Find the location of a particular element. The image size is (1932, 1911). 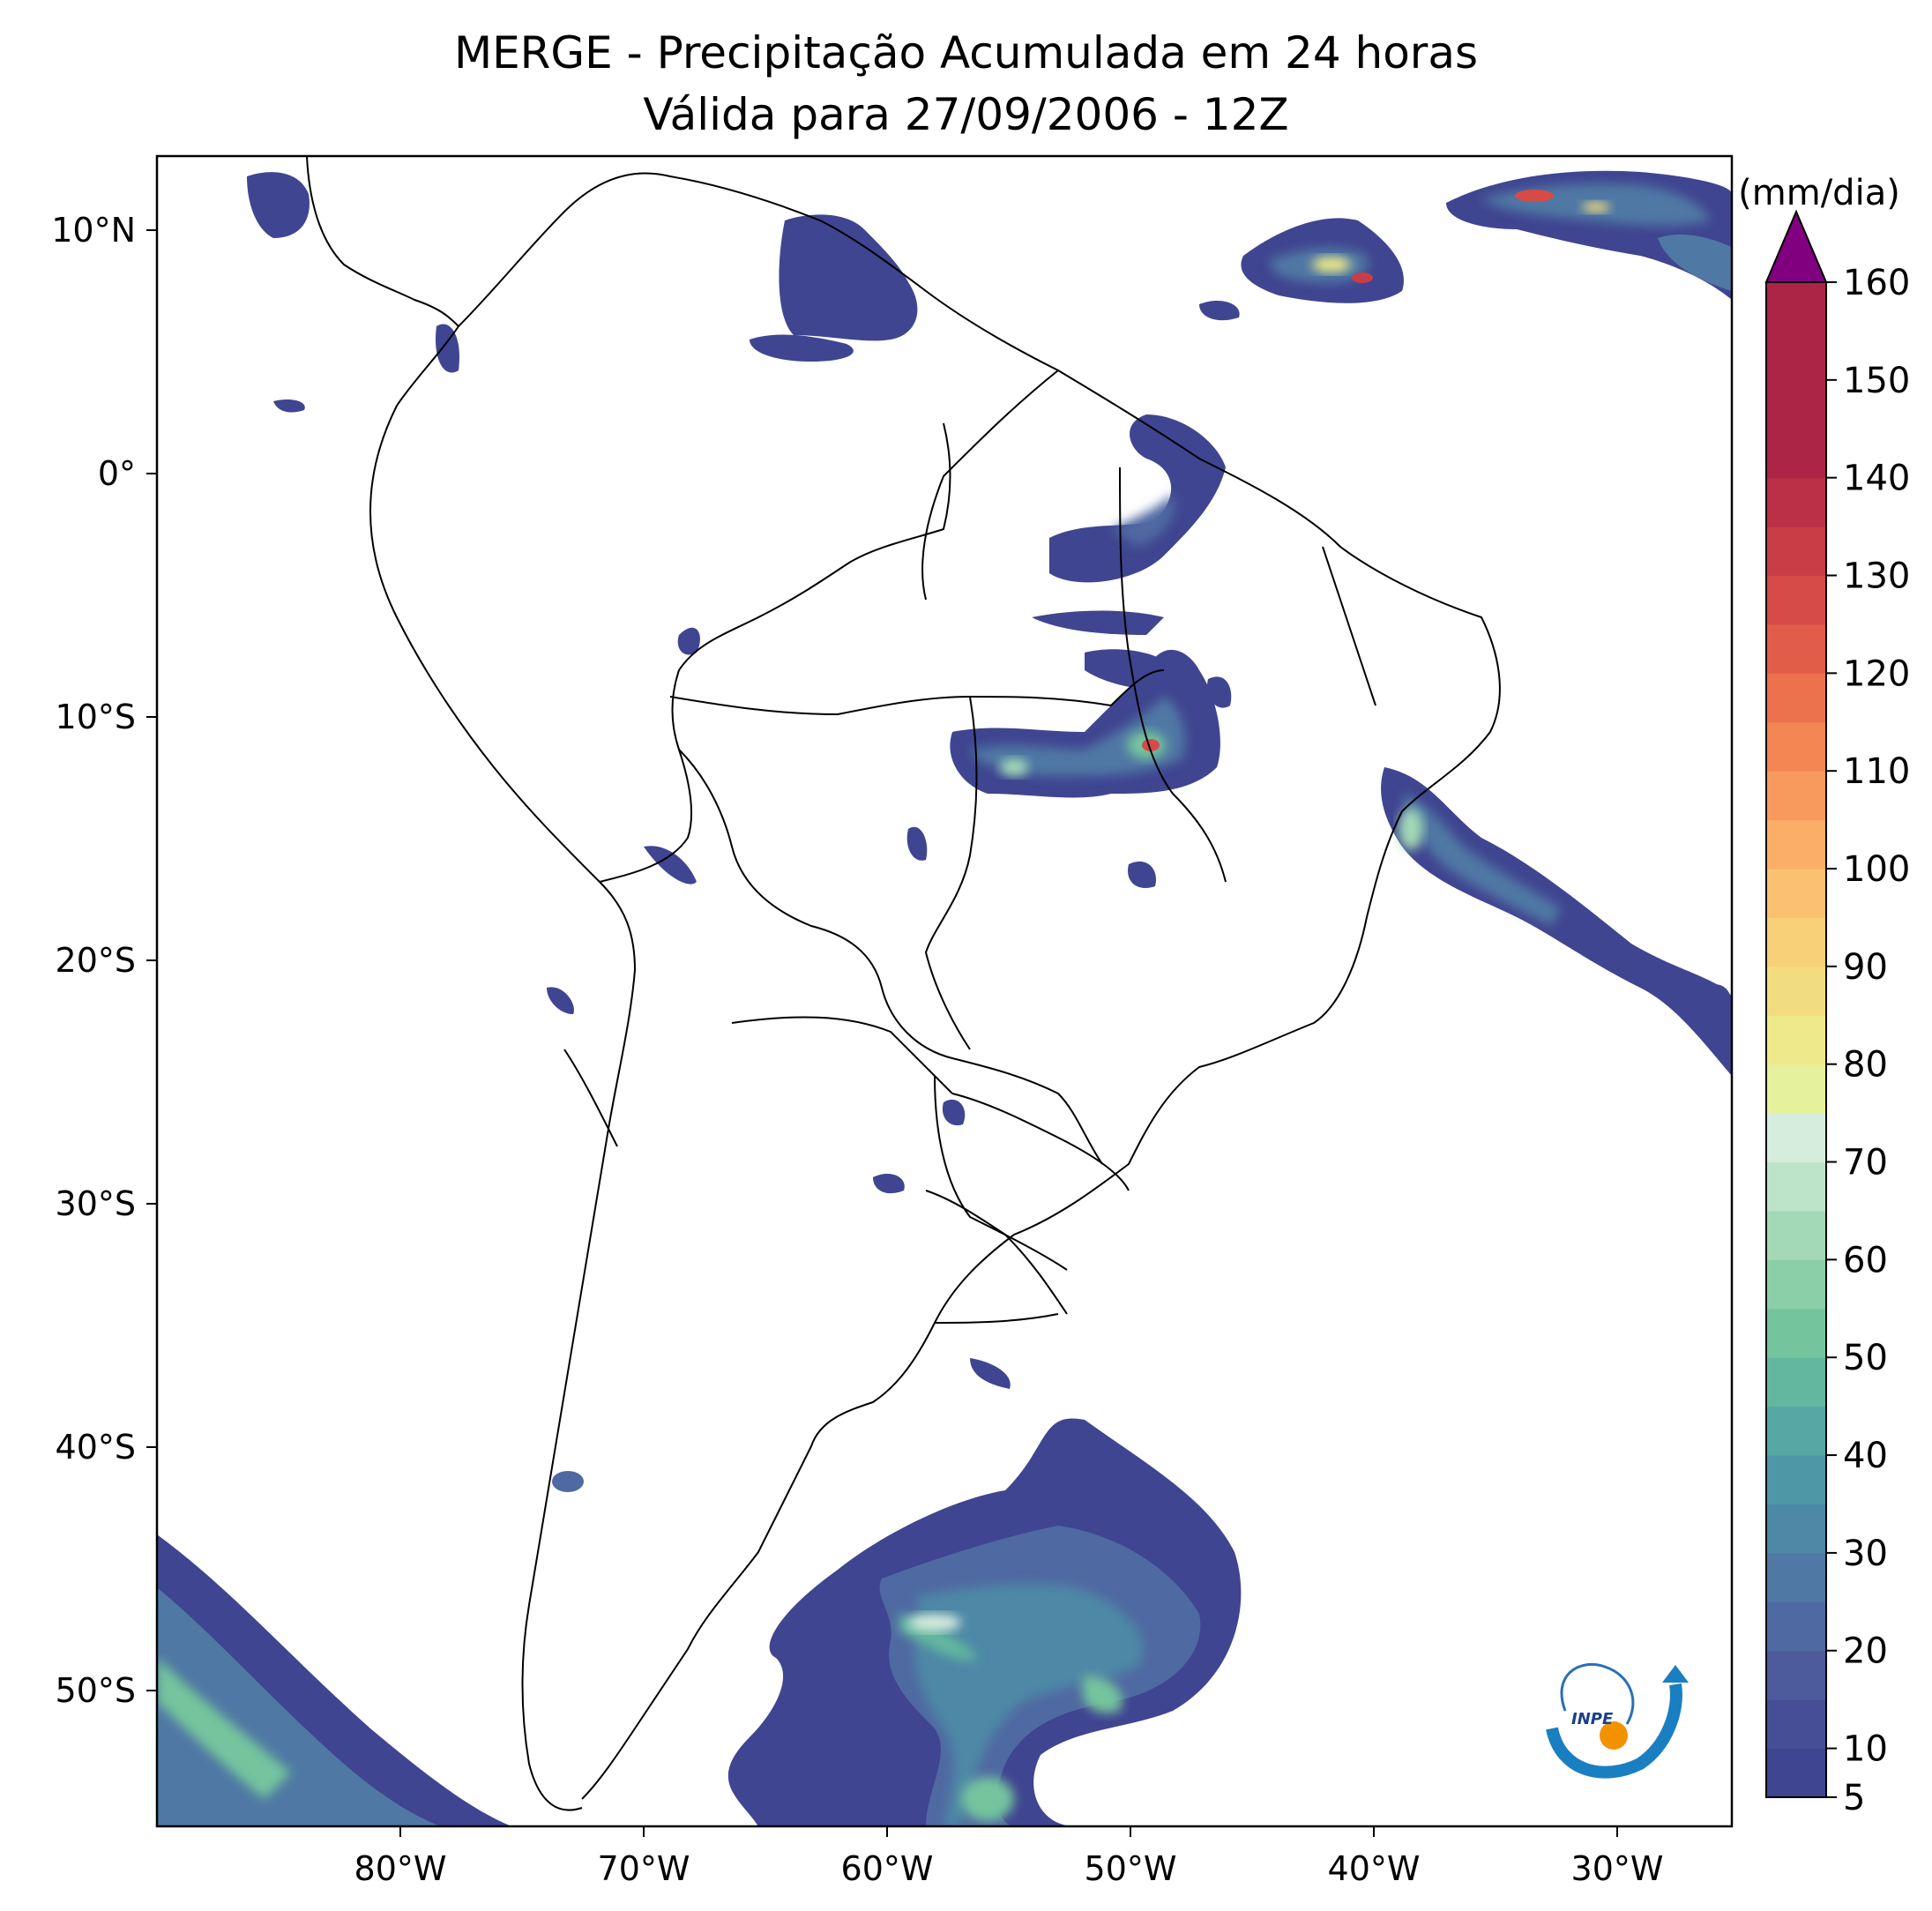

lat-label: 0° is located at coordinates (117, 474).